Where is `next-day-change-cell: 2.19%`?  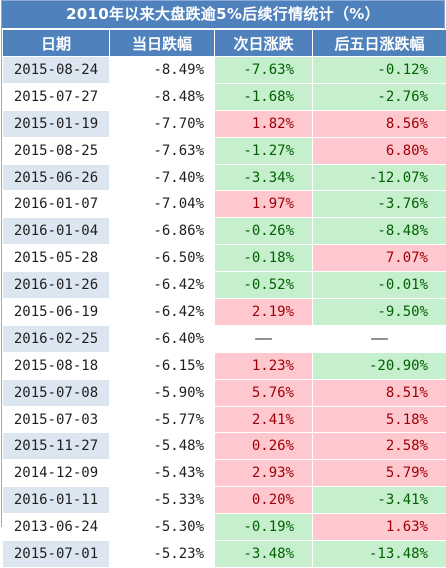 next-day-change-cell: 2.19% is located at coordinates (264, 312).